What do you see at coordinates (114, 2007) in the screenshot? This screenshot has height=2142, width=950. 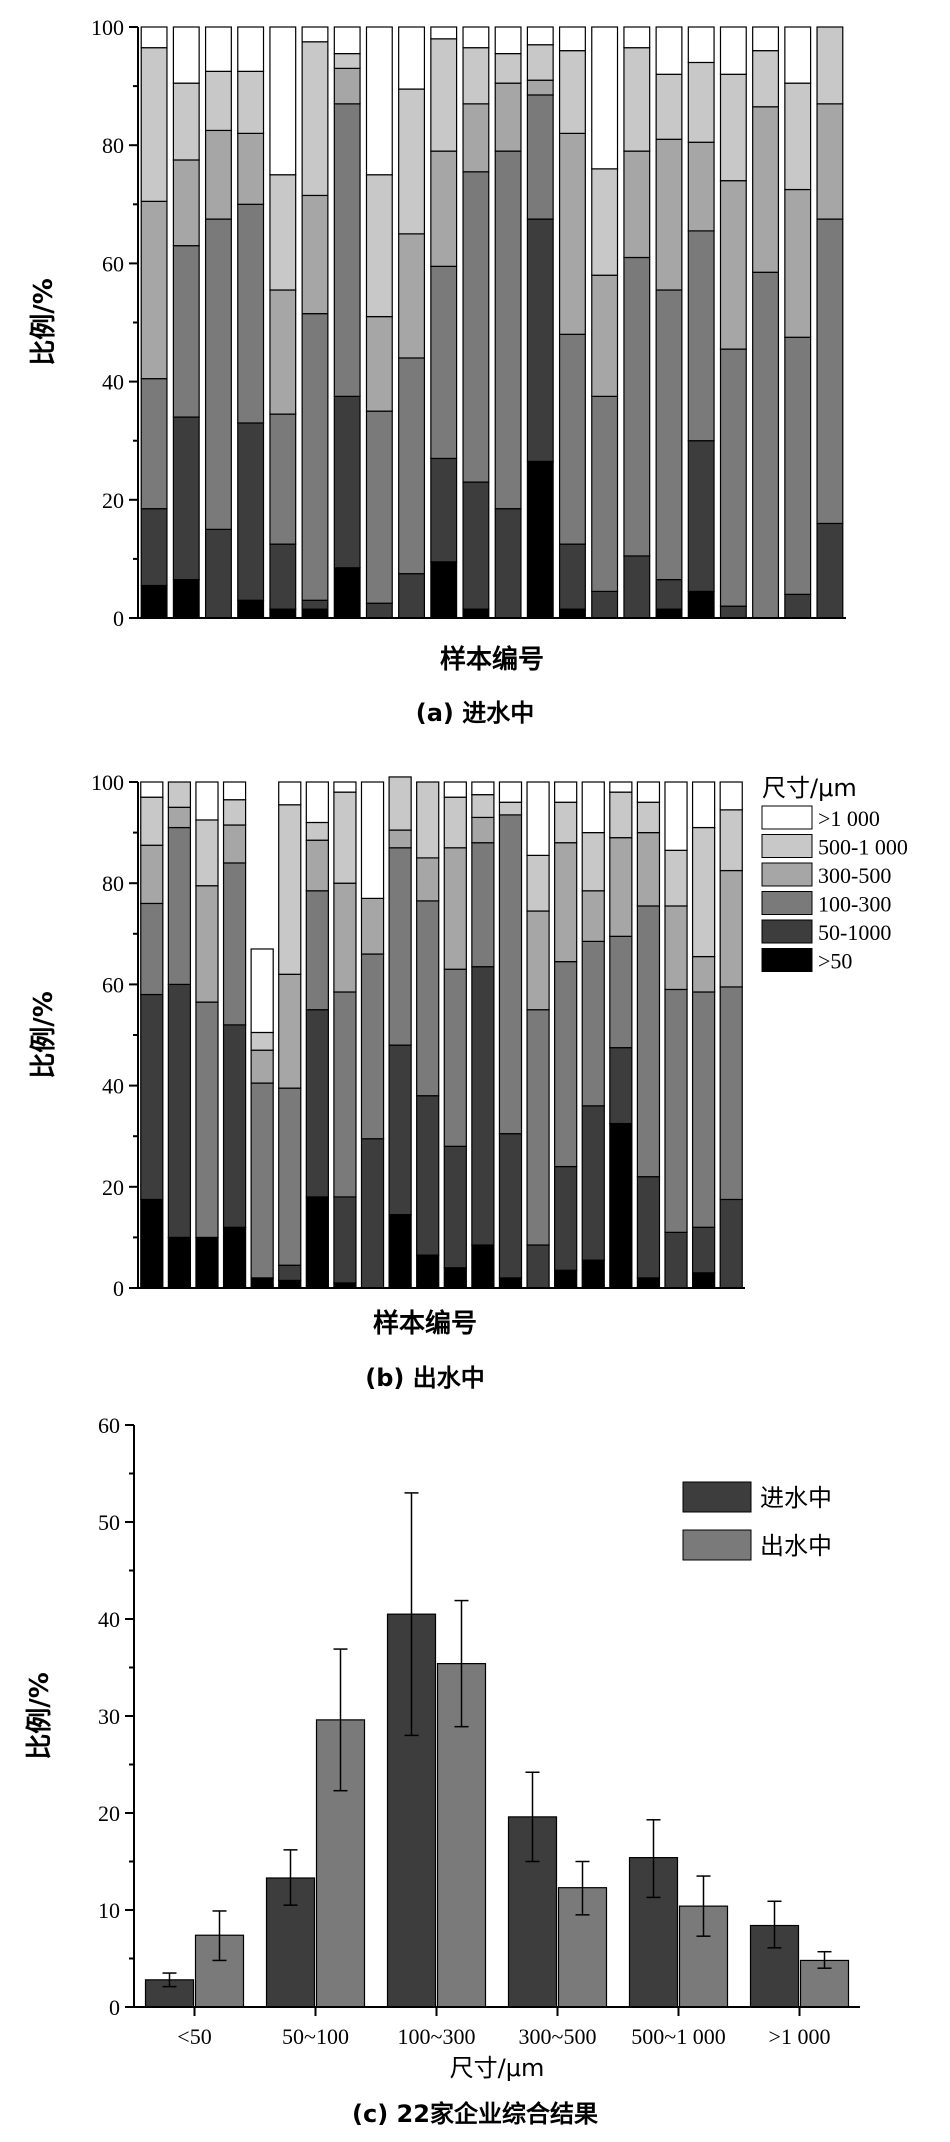 I see `y-tick-label: 0` at bounding box center [114, 2007].